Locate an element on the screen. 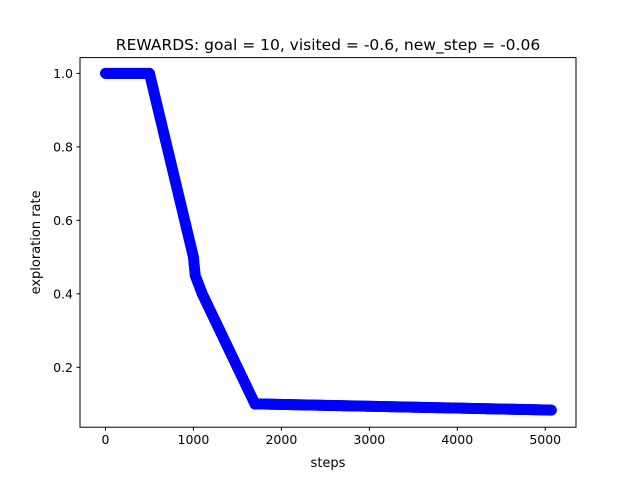 Image resolution: width=640 pixels, height=480 pixels. x-tick-label: 1000 is located at coordinates (194, 439).